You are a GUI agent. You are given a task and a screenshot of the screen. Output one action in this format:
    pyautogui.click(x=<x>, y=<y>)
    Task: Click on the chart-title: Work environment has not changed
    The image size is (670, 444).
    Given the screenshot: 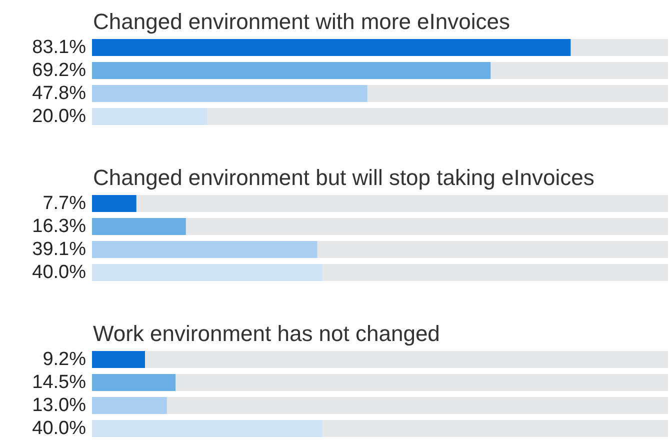 What is the action you would take?
    pyautogui.click(x=267, y=334)
    